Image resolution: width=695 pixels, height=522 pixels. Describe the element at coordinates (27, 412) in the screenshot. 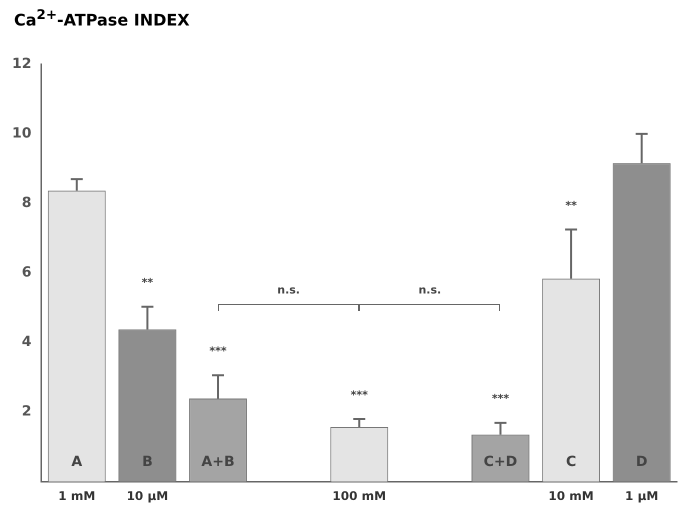

I see `y-tick-label: 2` at that location.